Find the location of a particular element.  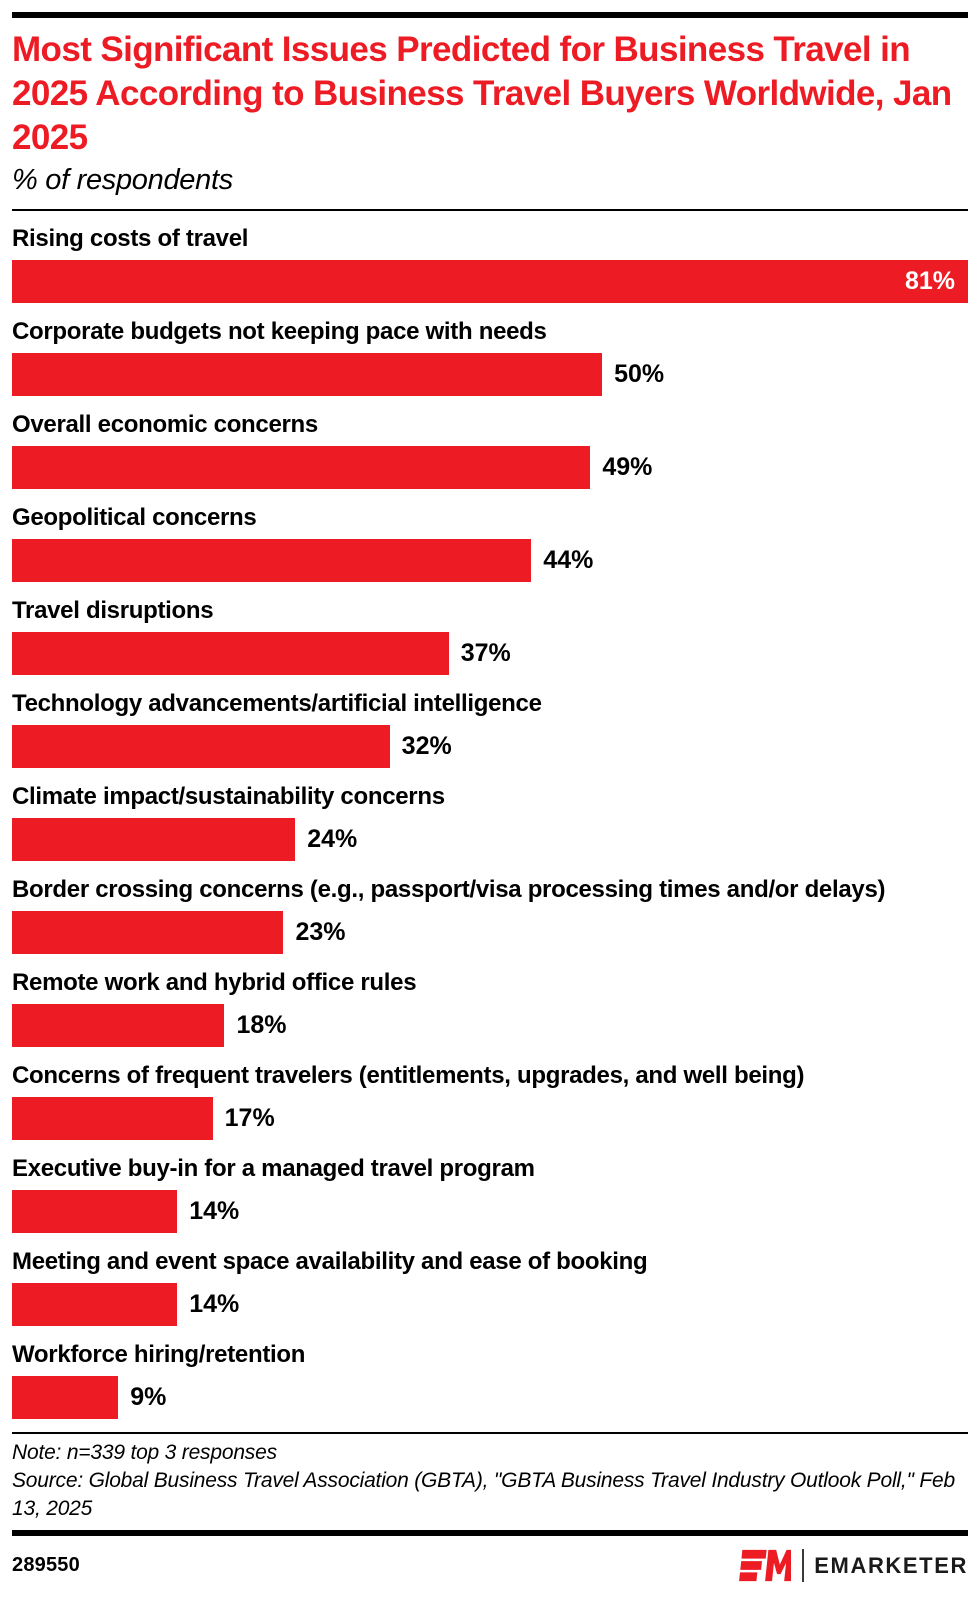

bar-value-label: 23% is located at coordinates (320, 932).